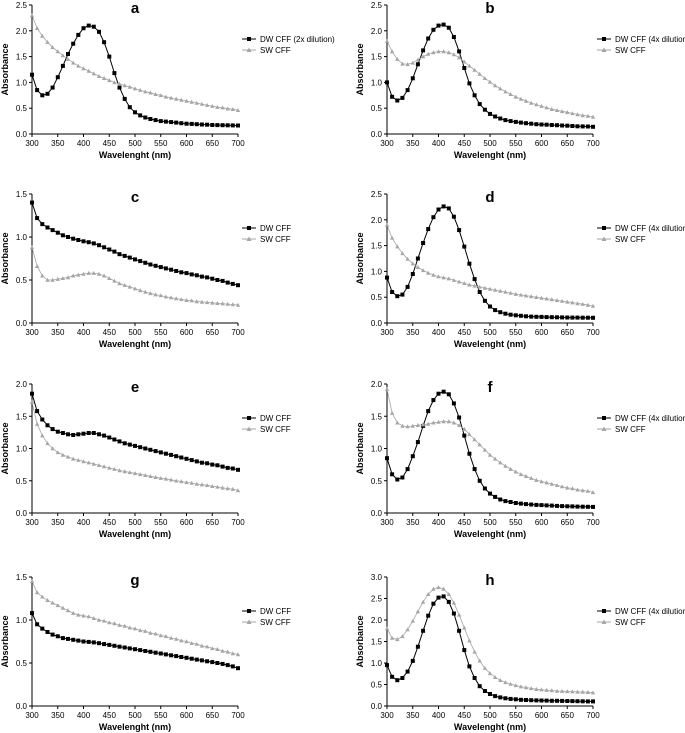 This screenshot has height=733, width=685. Describe the element at coordinates (413, 522) in the screenshot. I see `x-tick-label: 350` at that location.